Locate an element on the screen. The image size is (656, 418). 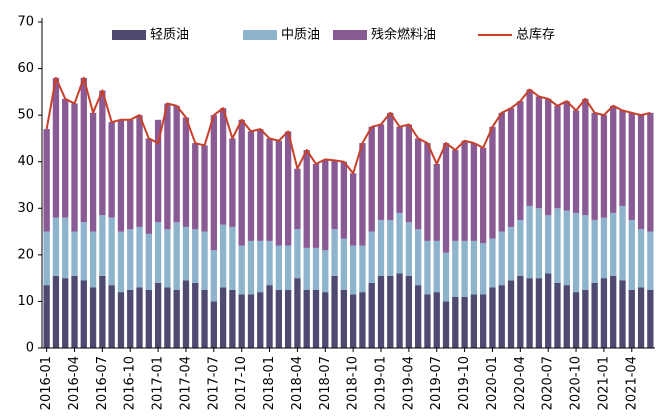
y-tick-label: 10 is located at coordinates (25, 301).